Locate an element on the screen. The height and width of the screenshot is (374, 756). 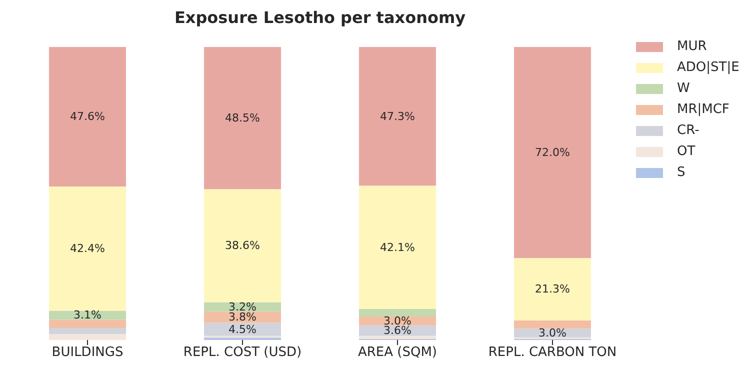
data-label: 47.3% is located at coordinates (397, 116).